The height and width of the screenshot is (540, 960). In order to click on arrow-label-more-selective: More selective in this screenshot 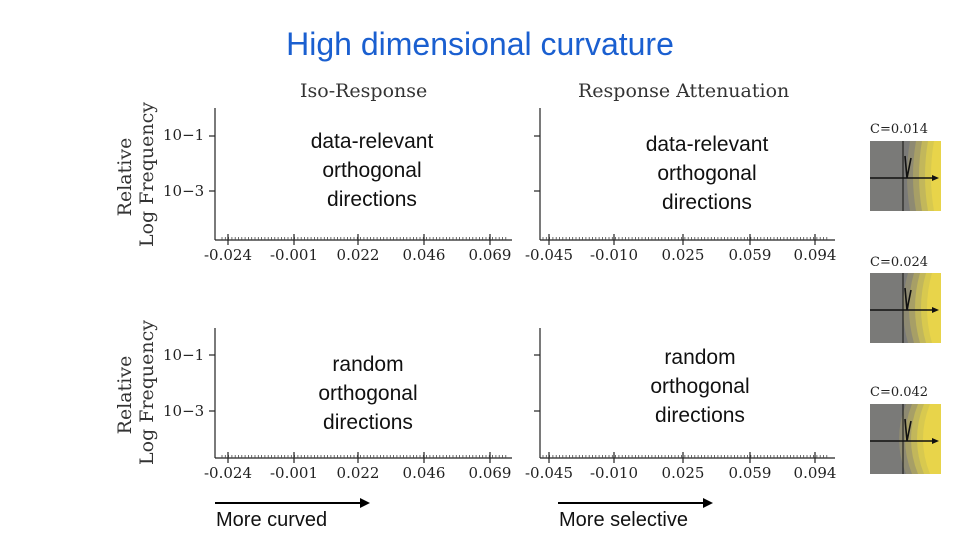, I will do `click(623, 520)`.